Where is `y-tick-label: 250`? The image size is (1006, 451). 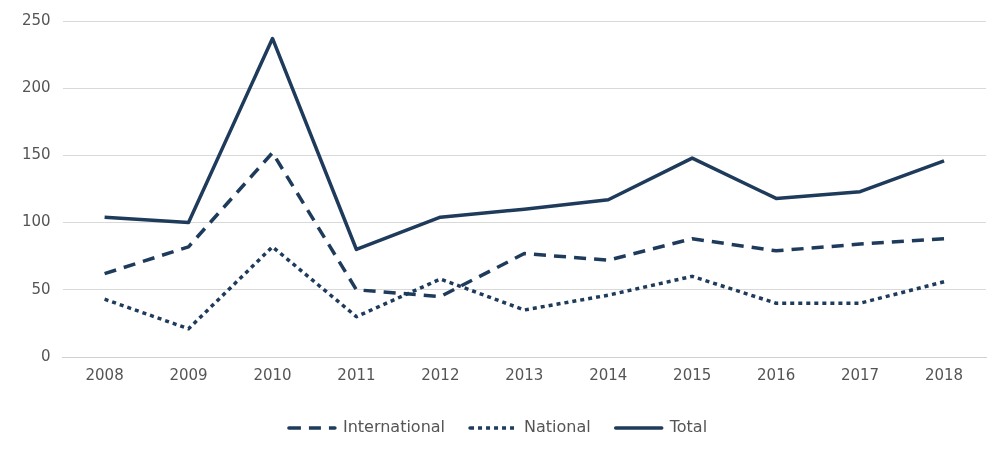
y-tick-label: 250 is located at coordinates (36, 19).